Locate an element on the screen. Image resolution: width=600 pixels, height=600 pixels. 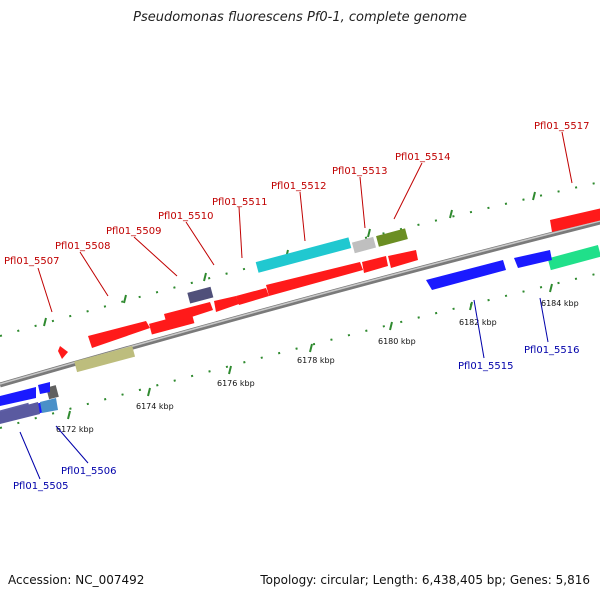
gene-label-pfl01-5514: Pfl01_5514 is located at coordinates (423, 157).